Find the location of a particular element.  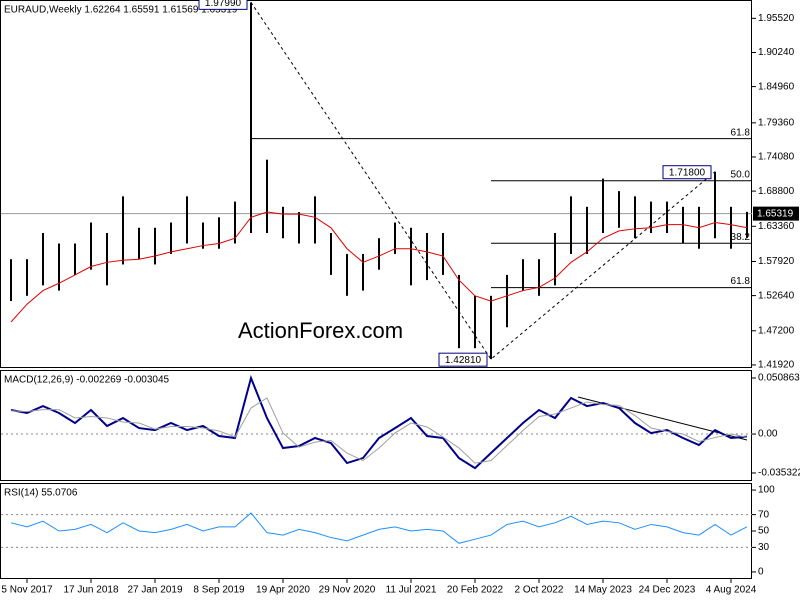

y-tick-label: 70 is located at coordinates (764, 514).